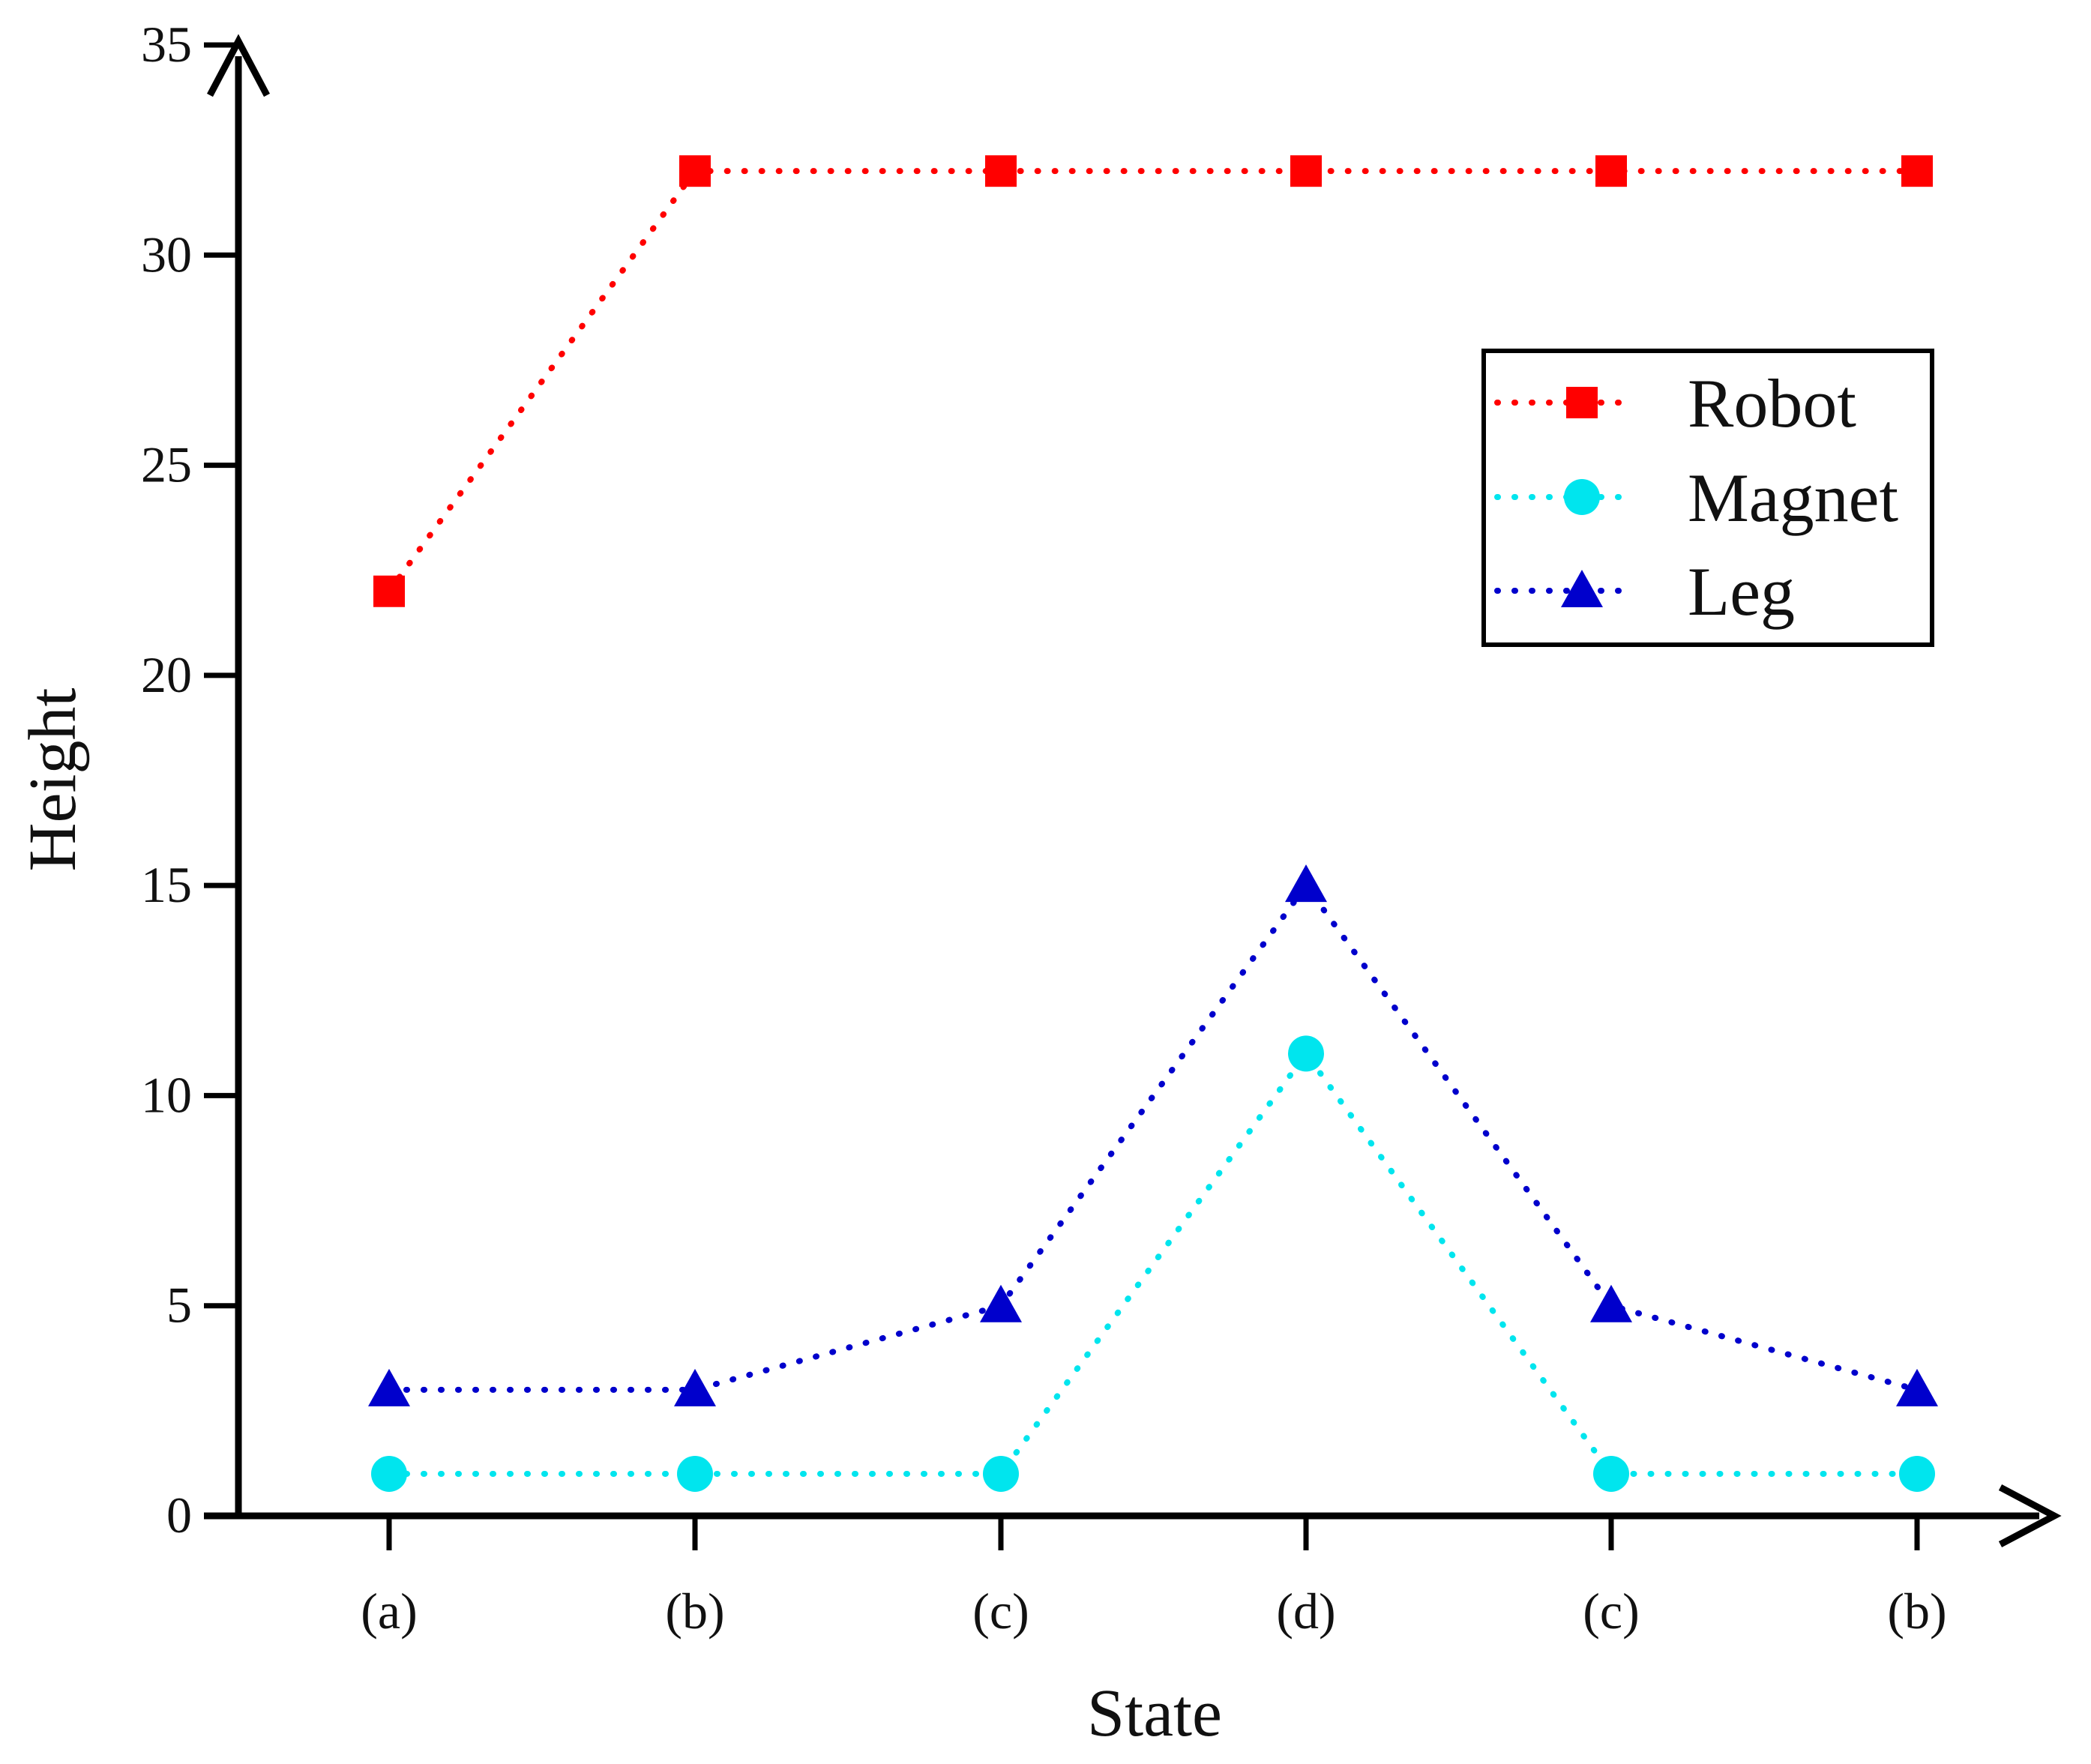 This screenshot has height=1764, width=2091. Describe the element at coordinates (166, 884) in the screenshot. I see `y-tick-label: 15` at that location.